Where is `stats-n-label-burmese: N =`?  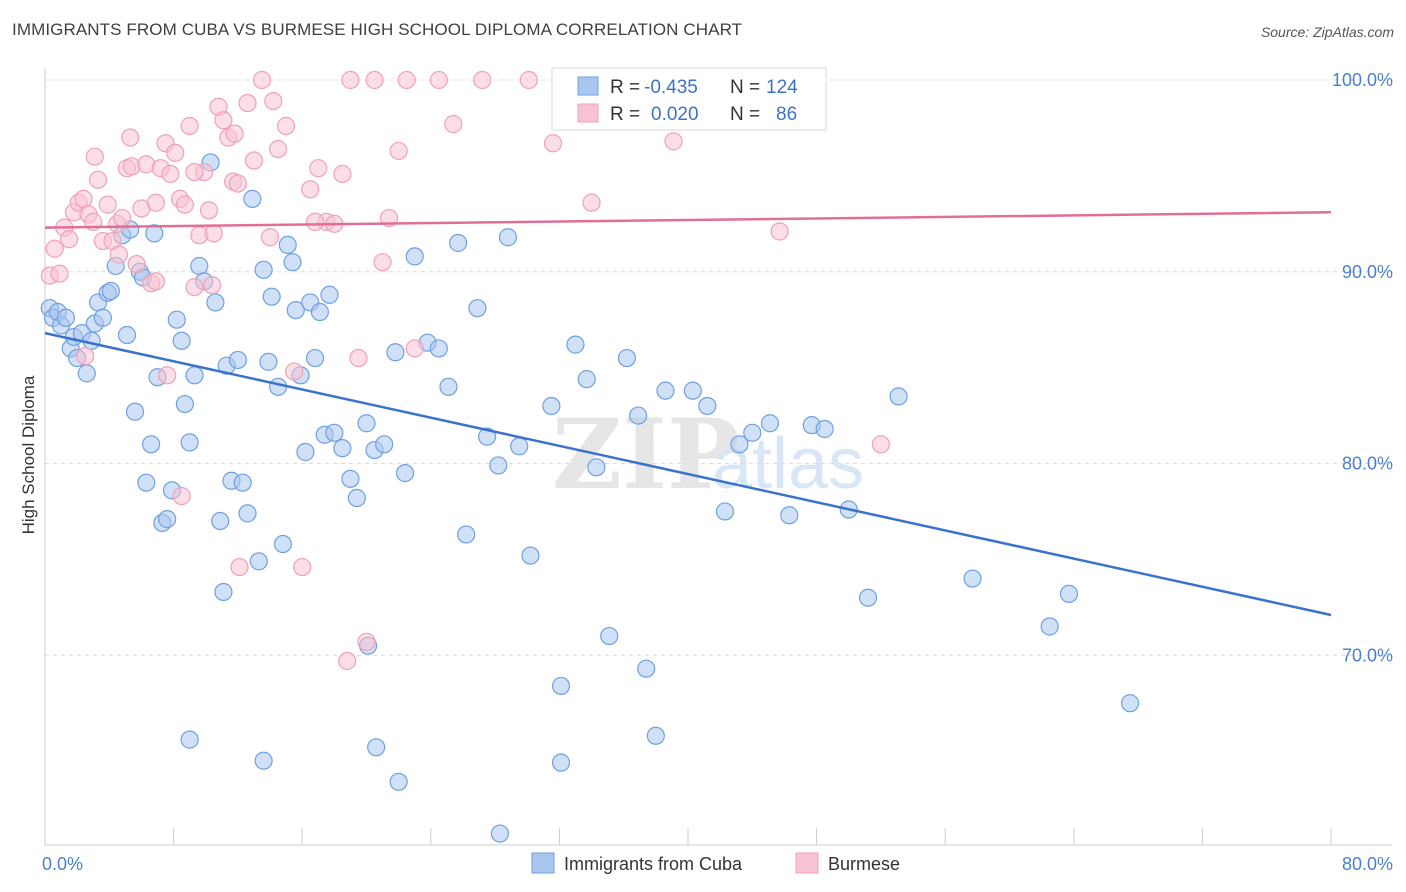 stats-n-label-burmese: N = is located at coordinates (745, 114).